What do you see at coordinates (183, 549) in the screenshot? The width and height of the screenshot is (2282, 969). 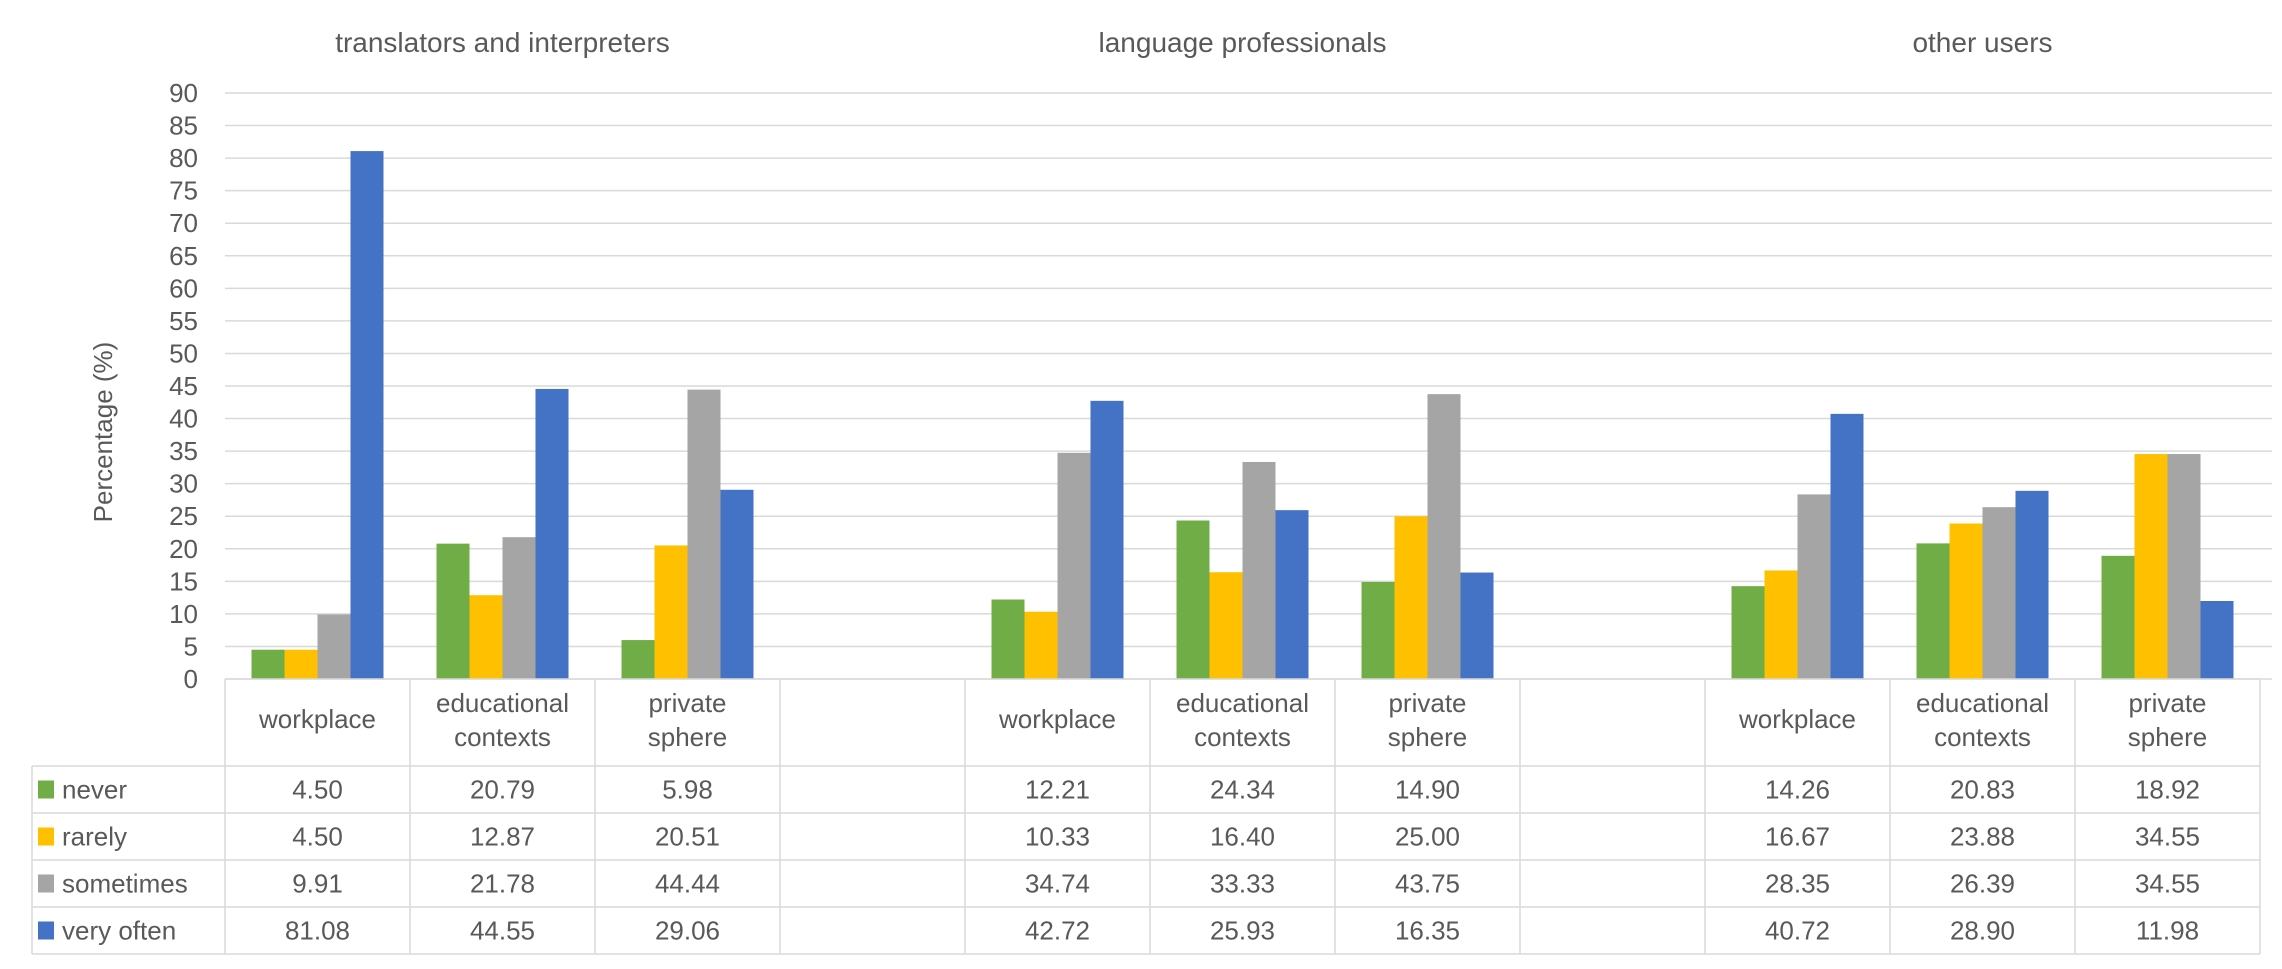 I see `y-tick-label: 20` at bounding box center [183, 549].